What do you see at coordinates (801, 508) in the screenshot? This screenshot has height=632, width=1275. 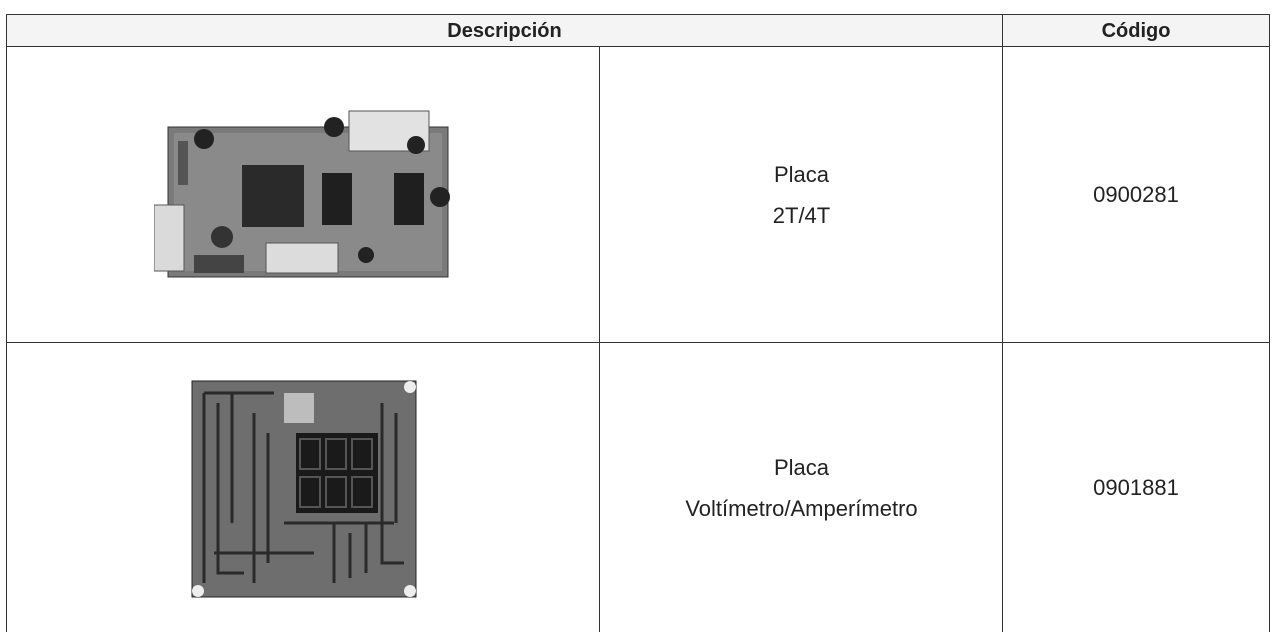 I see `description-line: Voltímetro/Amperímetro` at bounding box center [801, 508].